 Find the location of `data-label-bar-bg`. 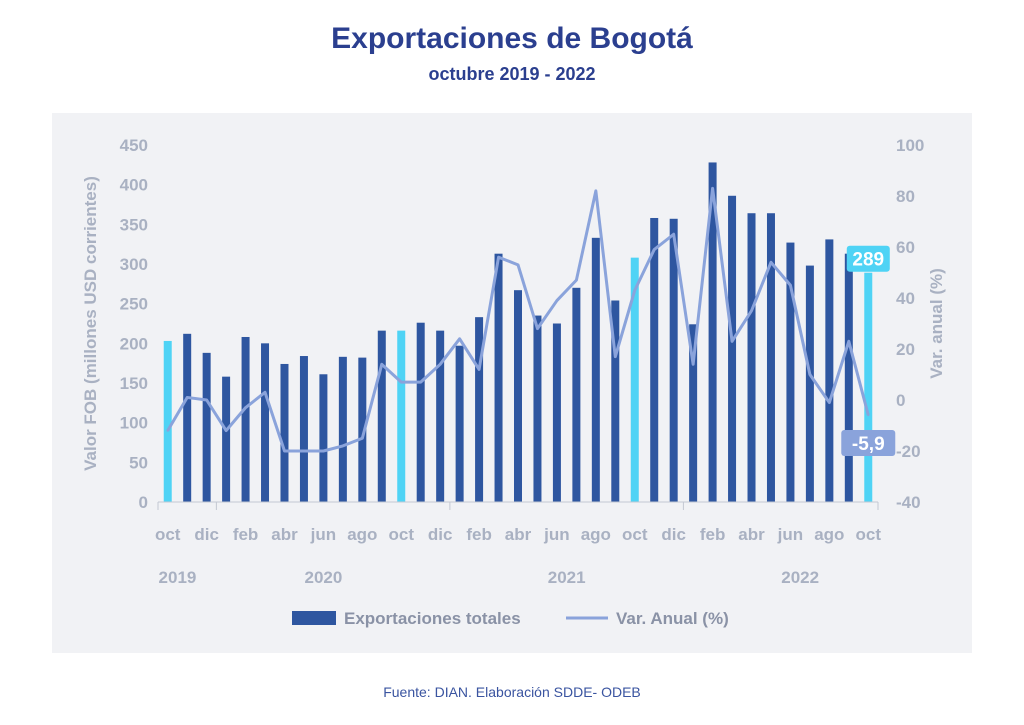

data-label-bar-bg is located at coordinates (868, 258).